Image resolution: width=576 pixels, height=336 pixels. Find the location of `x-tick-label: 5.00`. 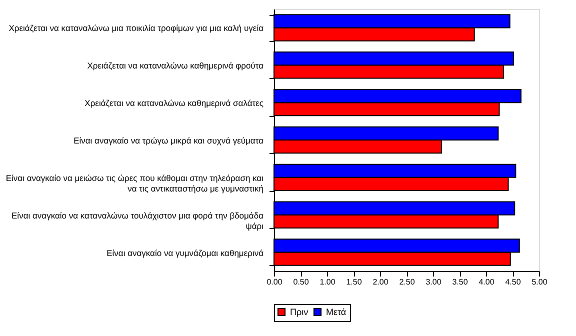

x-tick-label: 5.00 is located at coordinates (540, 282).